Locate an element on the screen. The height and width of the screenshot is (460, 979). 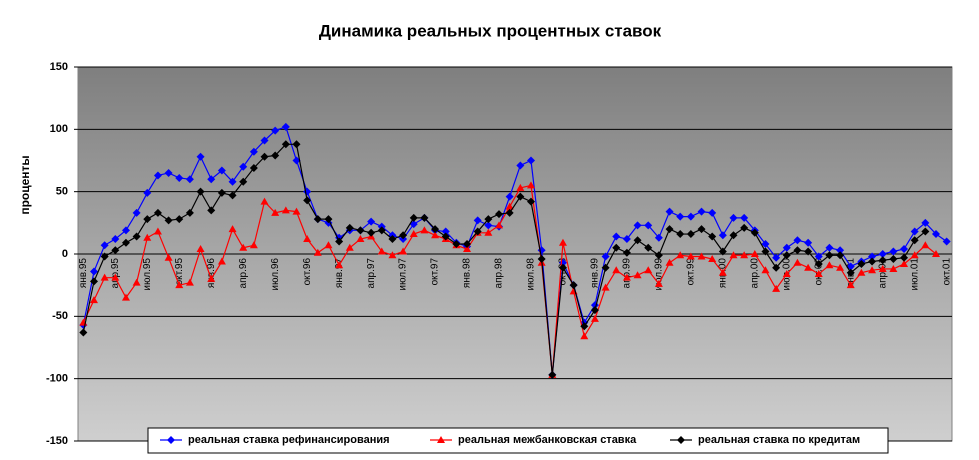
x-tick-label: окт.96 is located at coordinates (307, 272).